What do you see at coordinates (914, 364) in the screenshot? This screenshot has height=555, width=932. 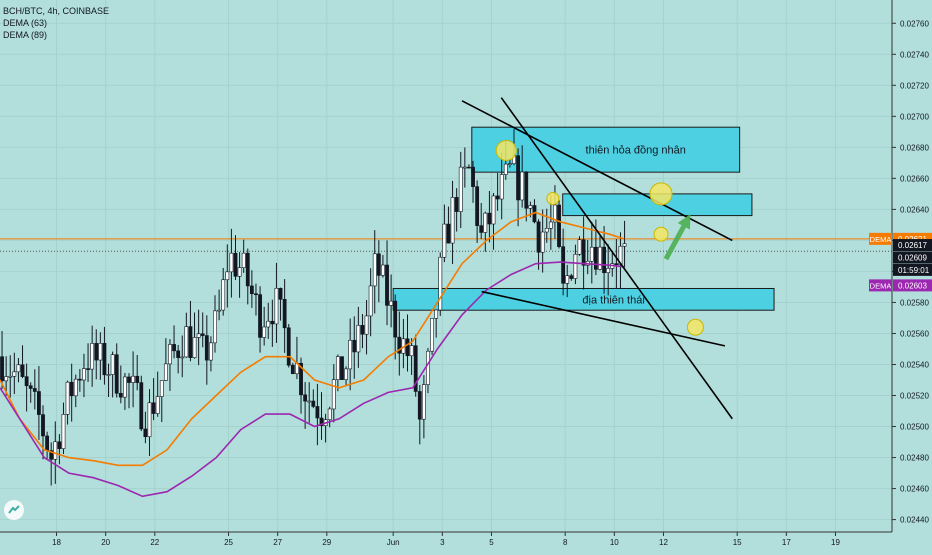 I see `y-tick-label: 0.02540` at bounding box center [914, 364].